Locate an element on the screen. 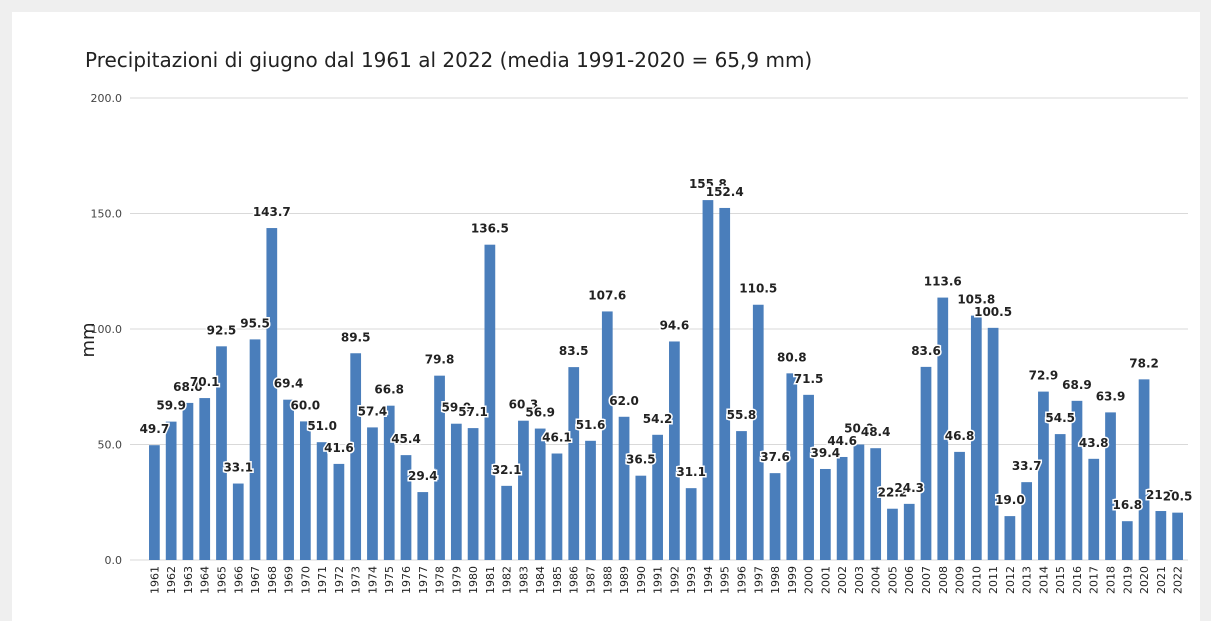 The width and height of the screenshot is (1211, 621). data-label: 54.2 is located at coordinates (658, 419).